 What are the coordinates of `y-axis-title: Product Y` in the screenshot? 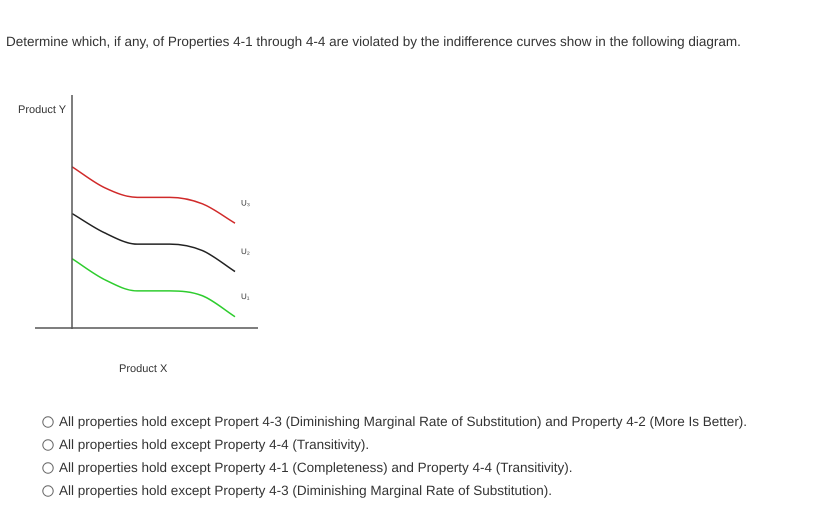 It's located at (42, 110).